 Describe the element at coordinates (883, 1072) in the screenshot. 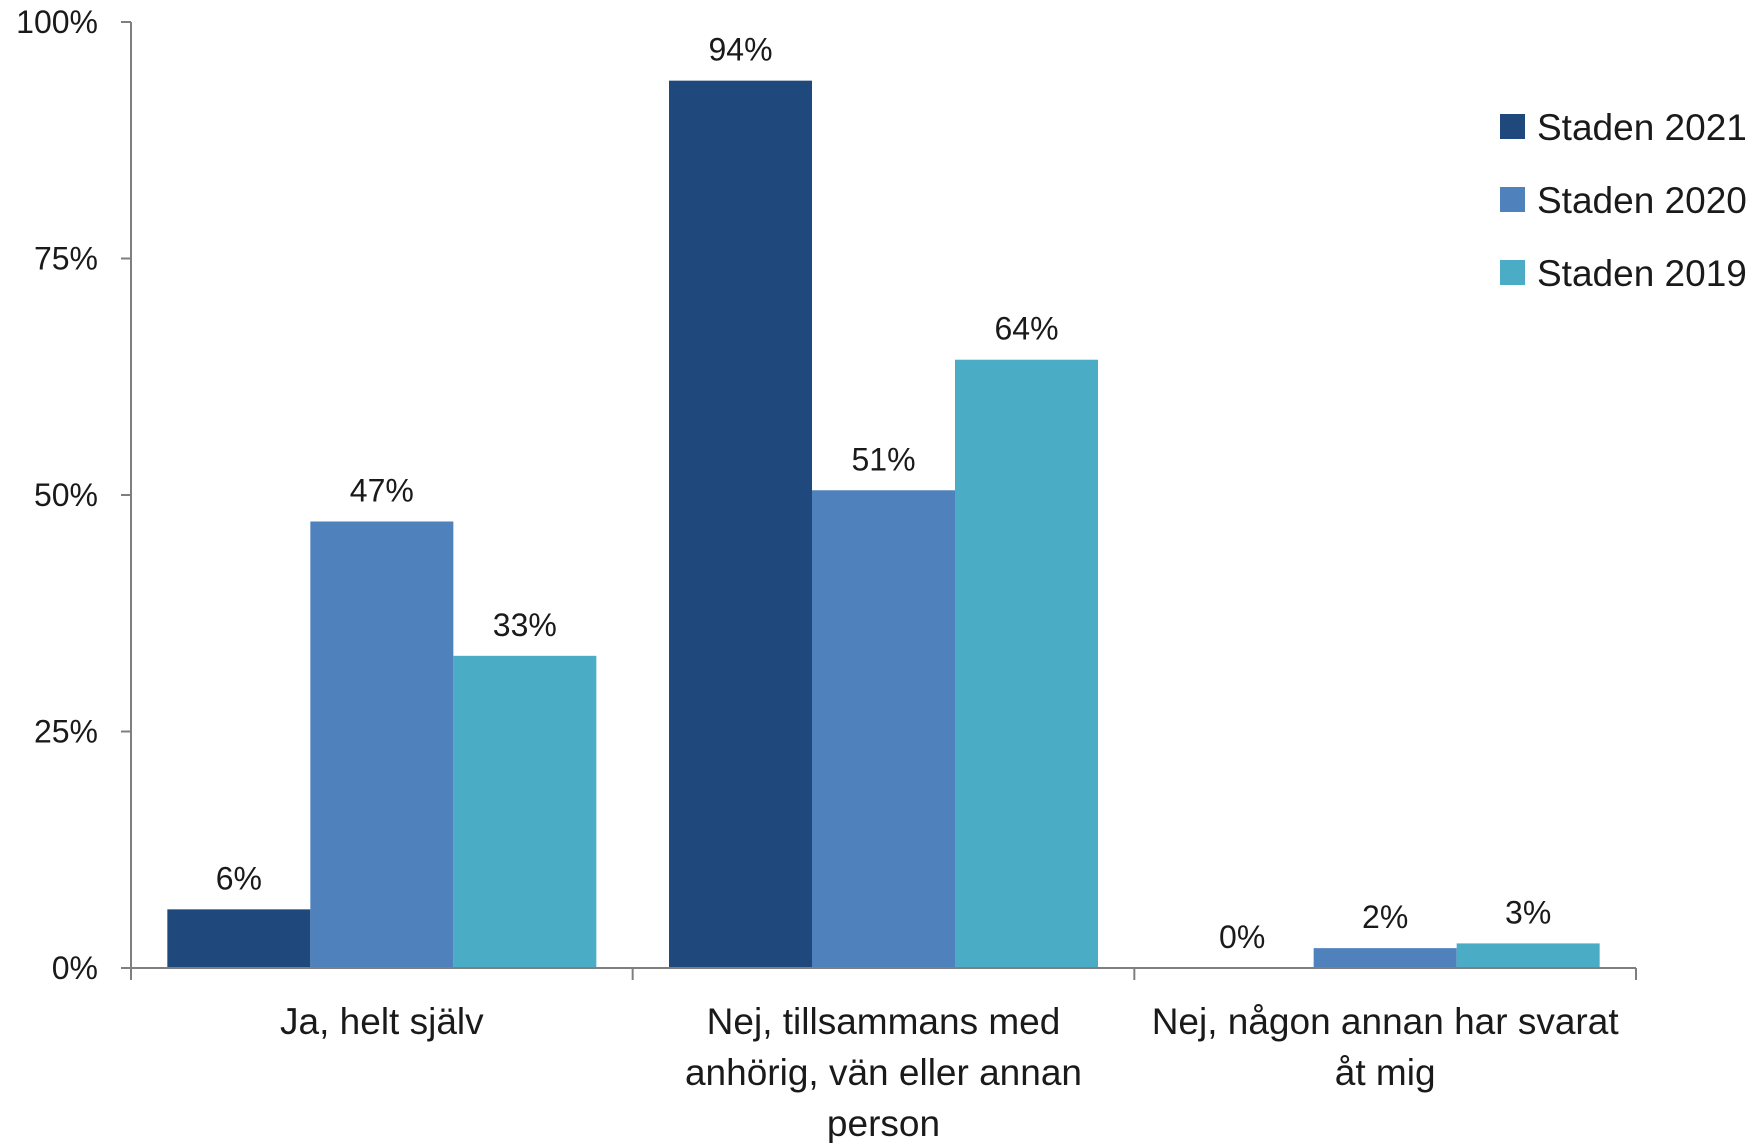

I see `category-label: anhörig, vän eller annan` at that location.